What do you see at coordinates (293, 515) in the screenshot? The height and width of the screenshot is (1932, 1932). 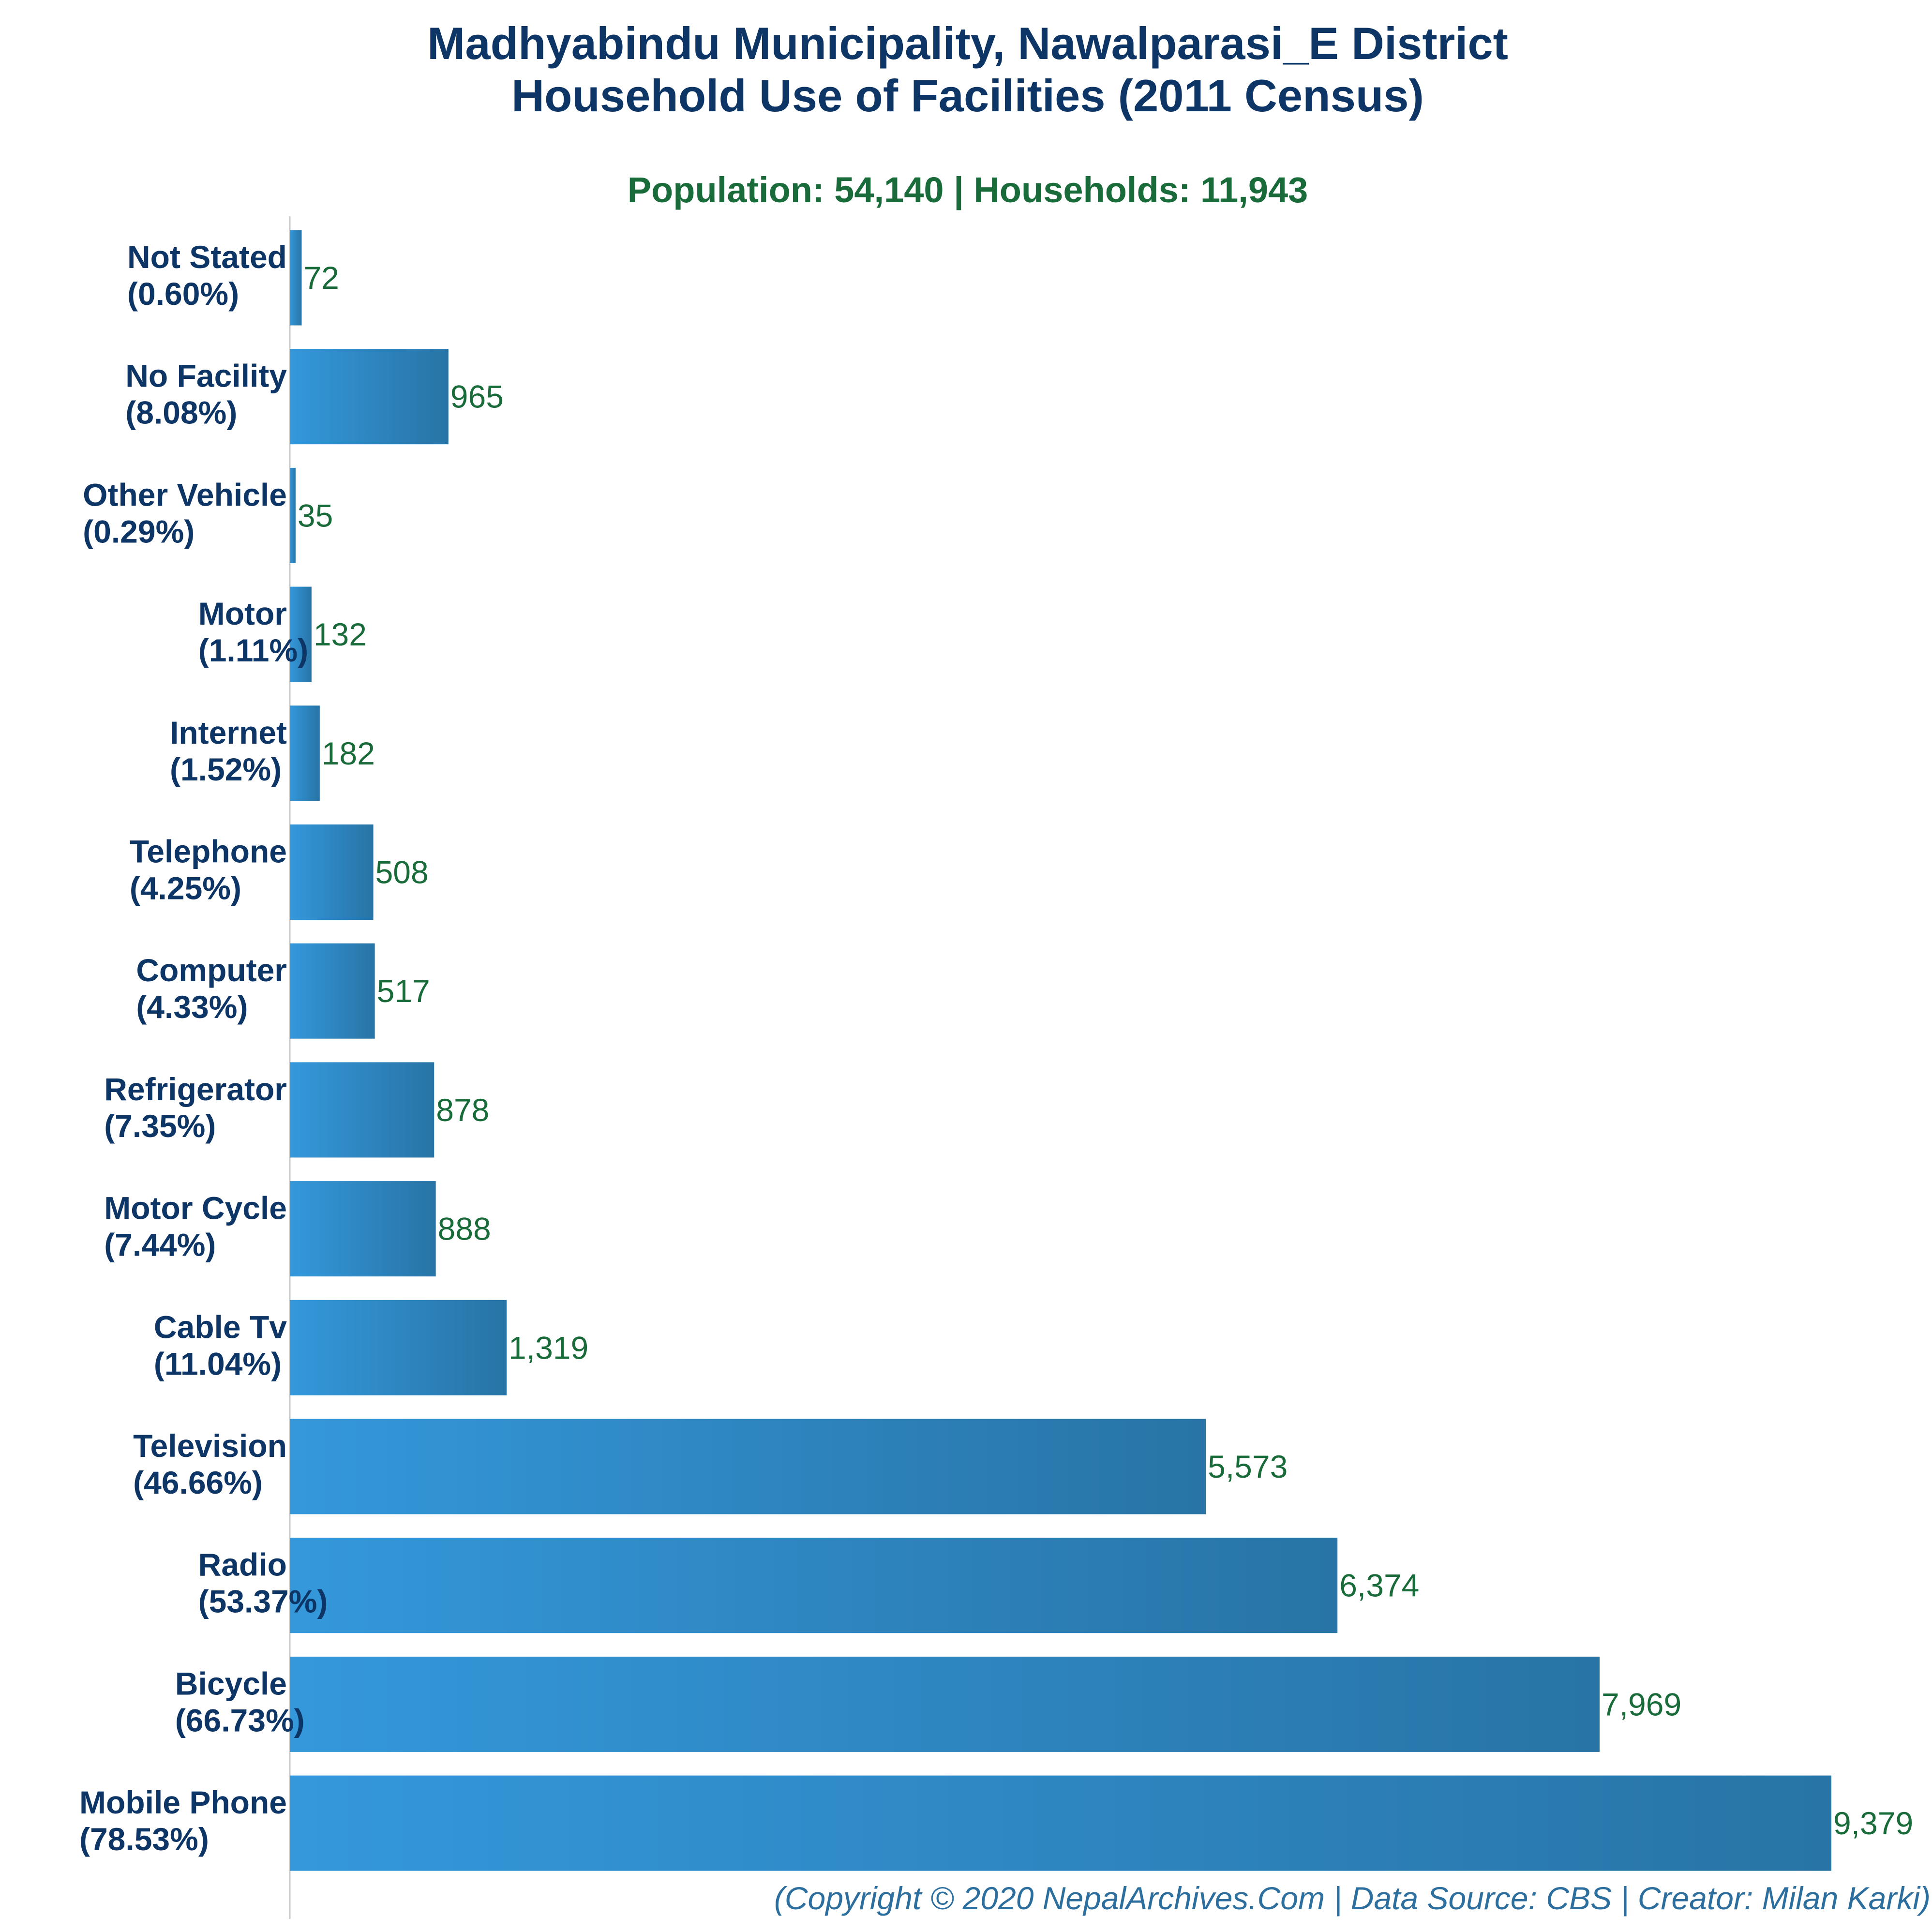 I see `bar-other-vehicle` at bounding box center [293, 515].